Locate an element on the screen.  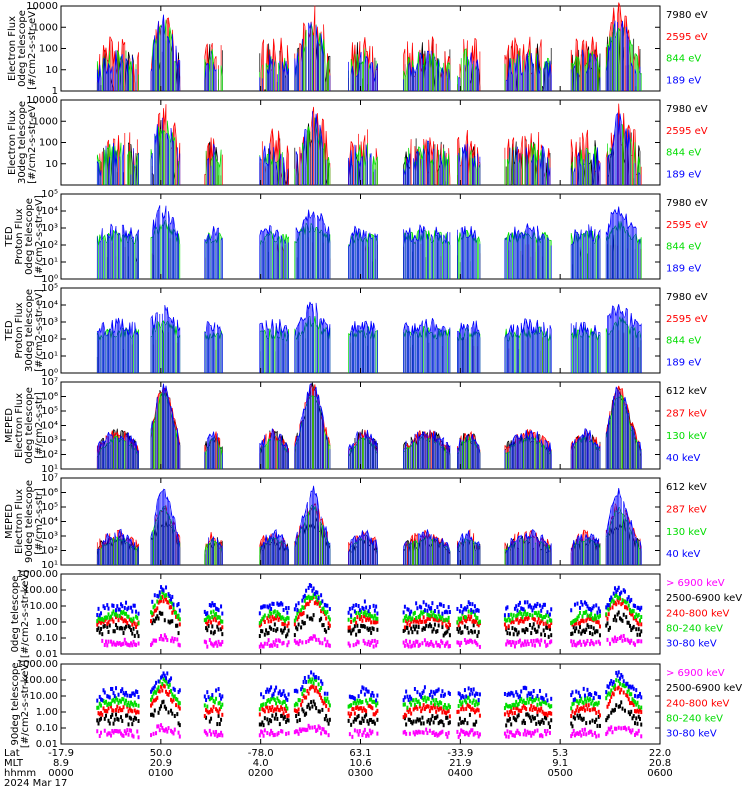
y-axis-label: 0deg telescope is located at coordinates (29, 425).